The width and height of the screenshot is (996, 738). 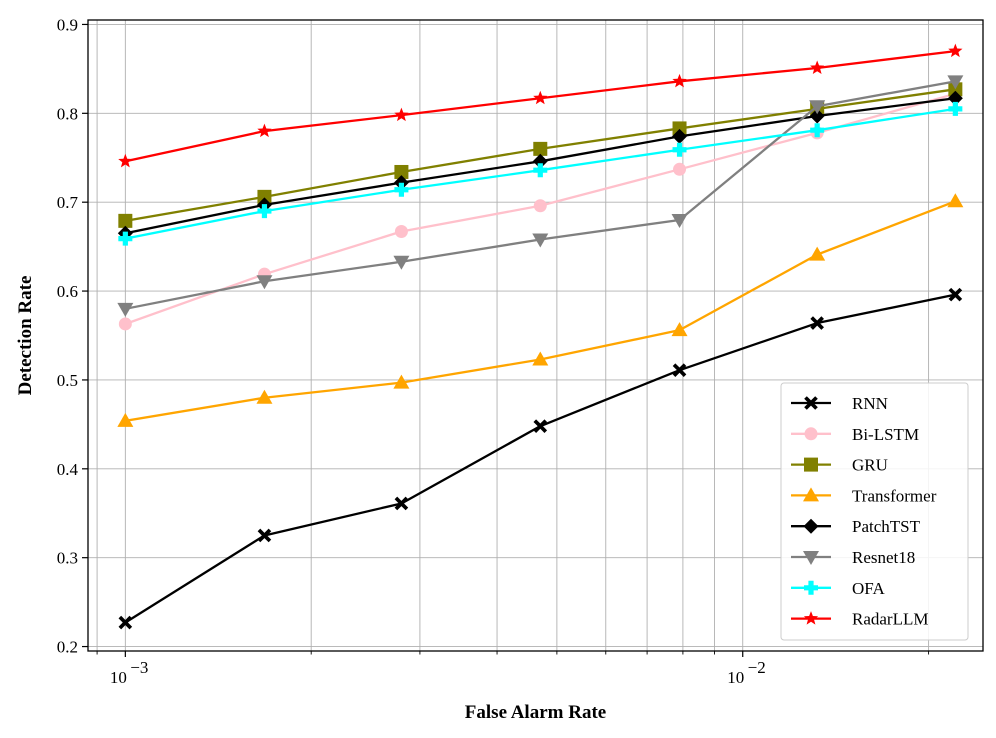 I want to click on y-tick-label: 0.3, so click(x=67, y=558).